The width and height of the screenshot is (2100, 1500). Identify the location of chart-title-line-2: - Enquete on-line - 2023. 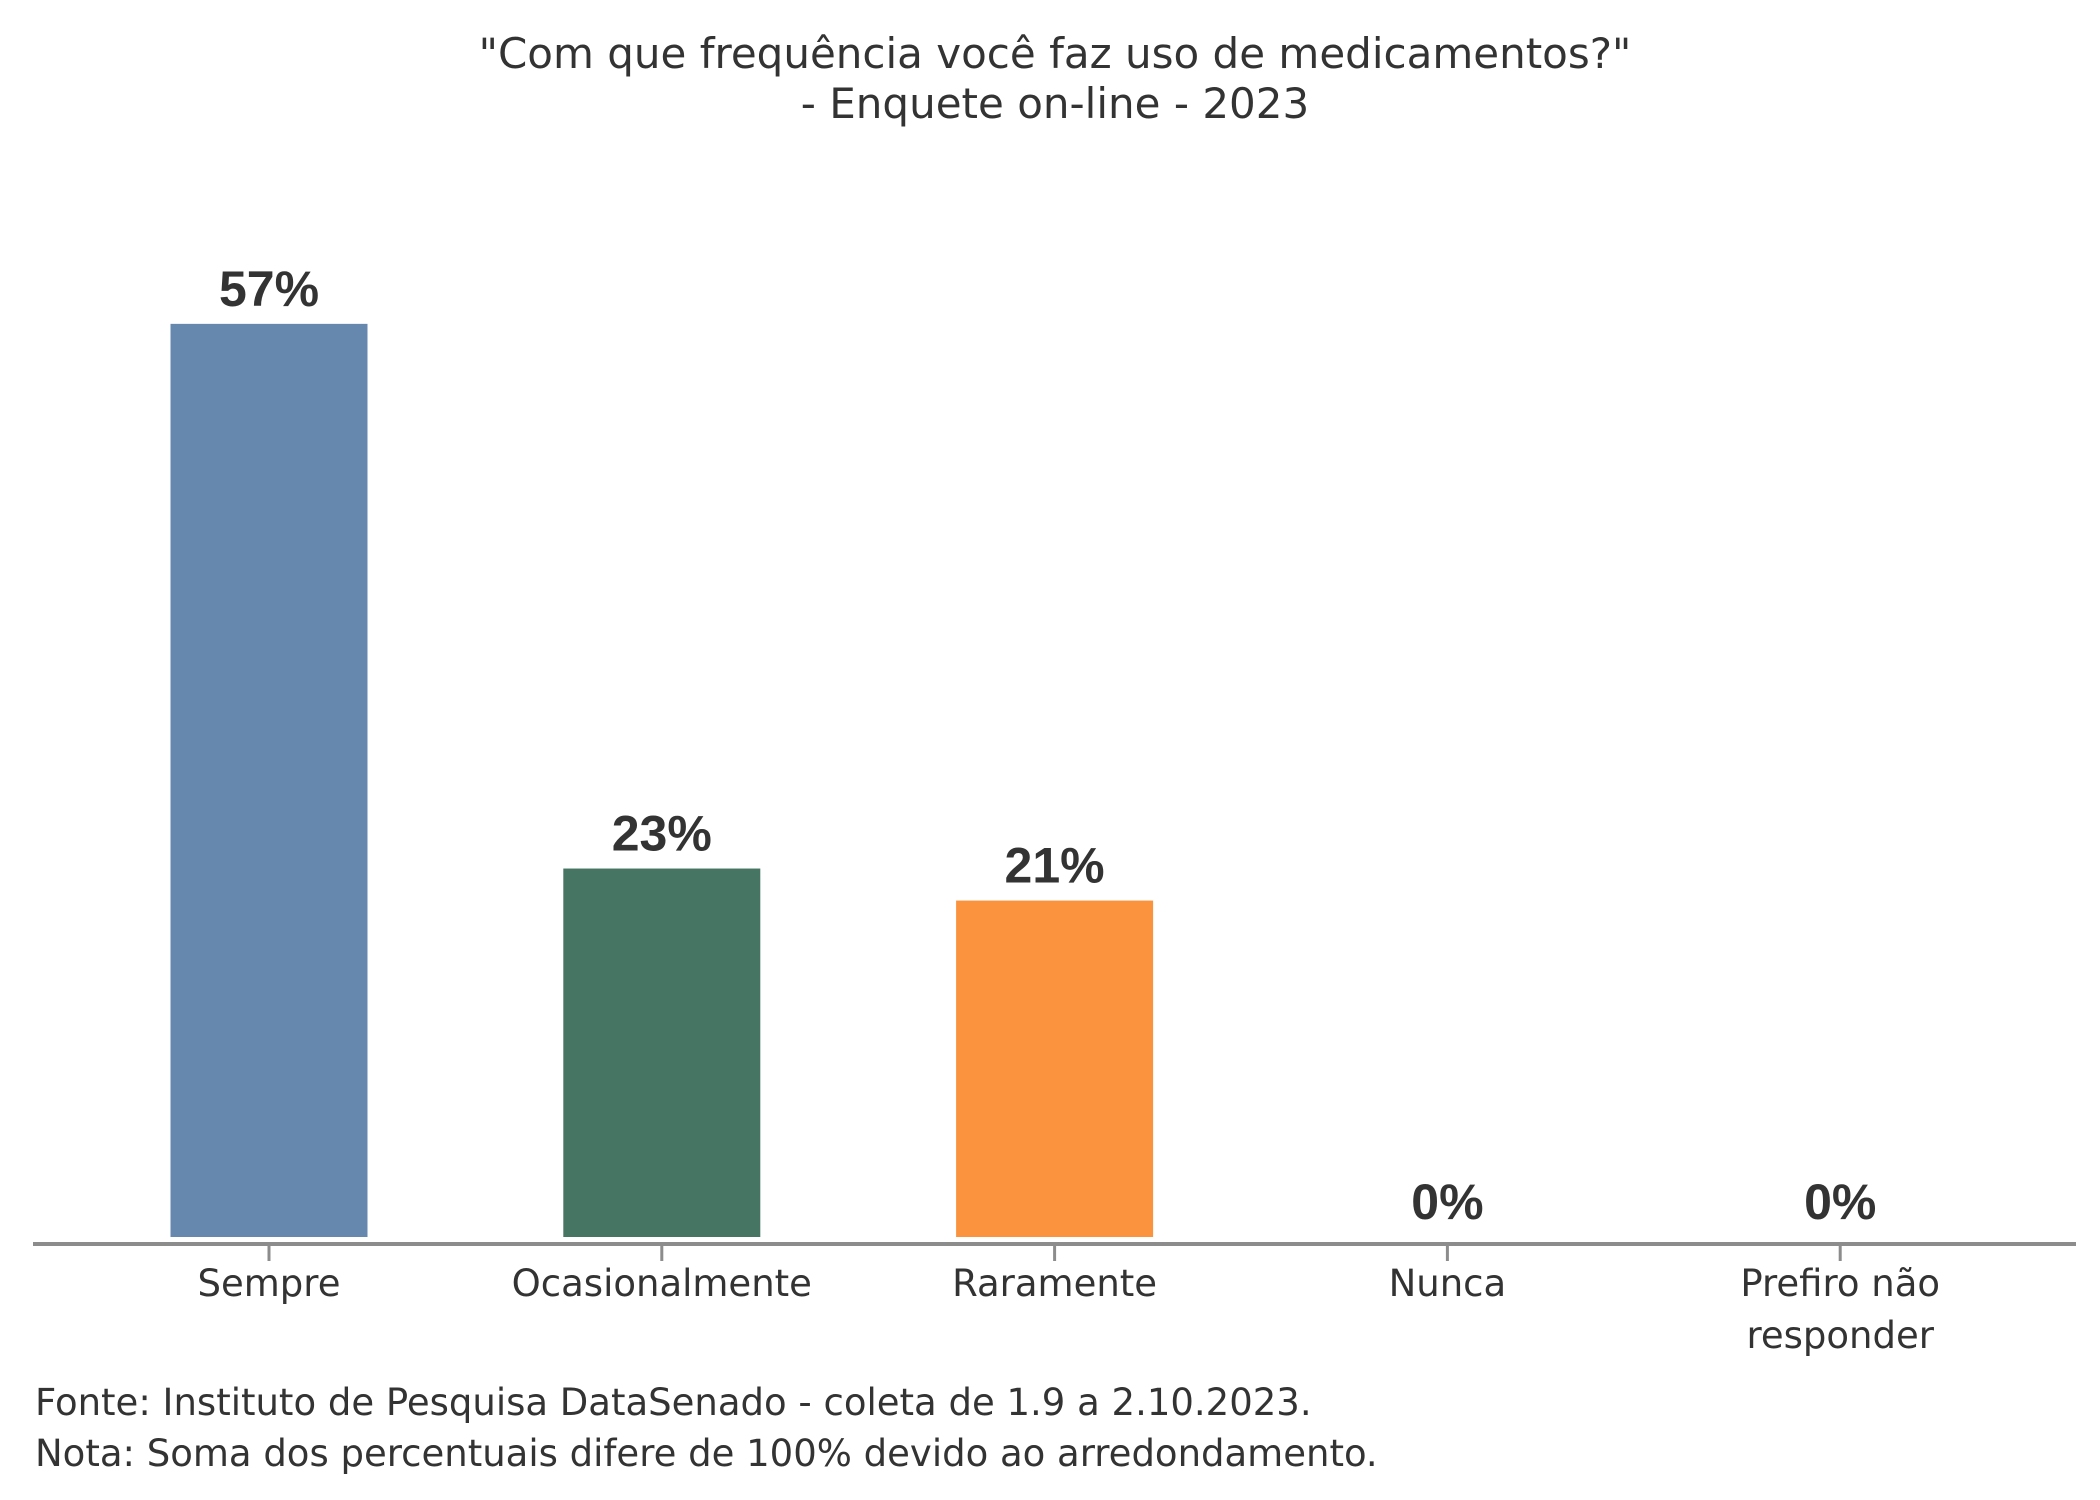
(1055, 103).